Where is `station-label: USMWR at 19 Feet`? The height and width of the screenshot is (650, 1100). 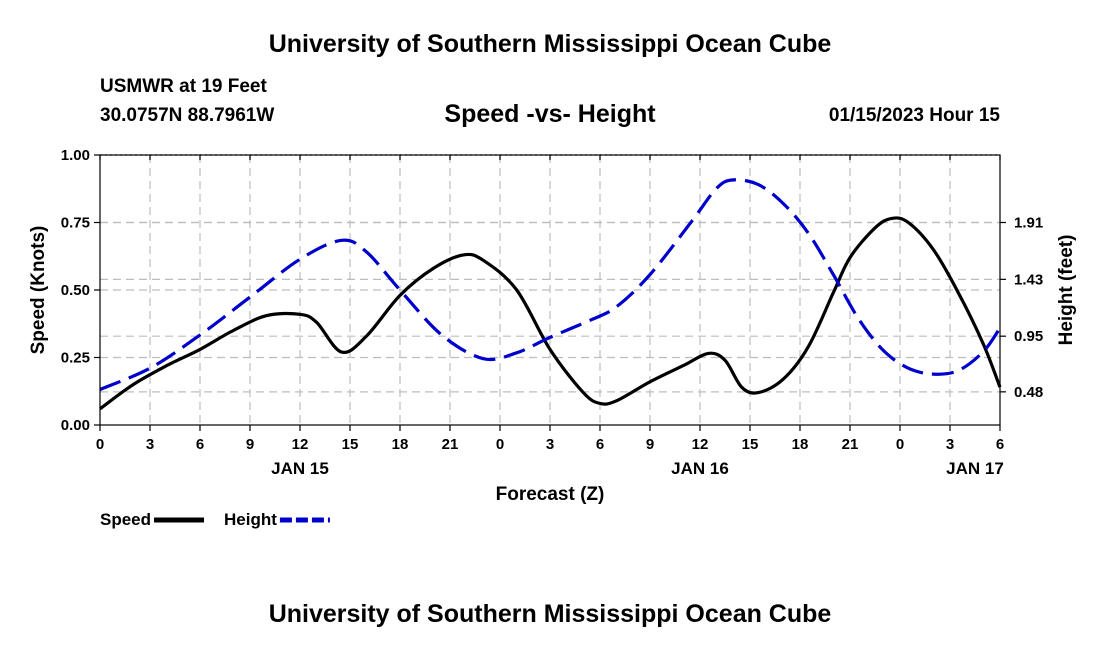
station-label: USMWR at 19 Feet is located at coordinates (183, 86).